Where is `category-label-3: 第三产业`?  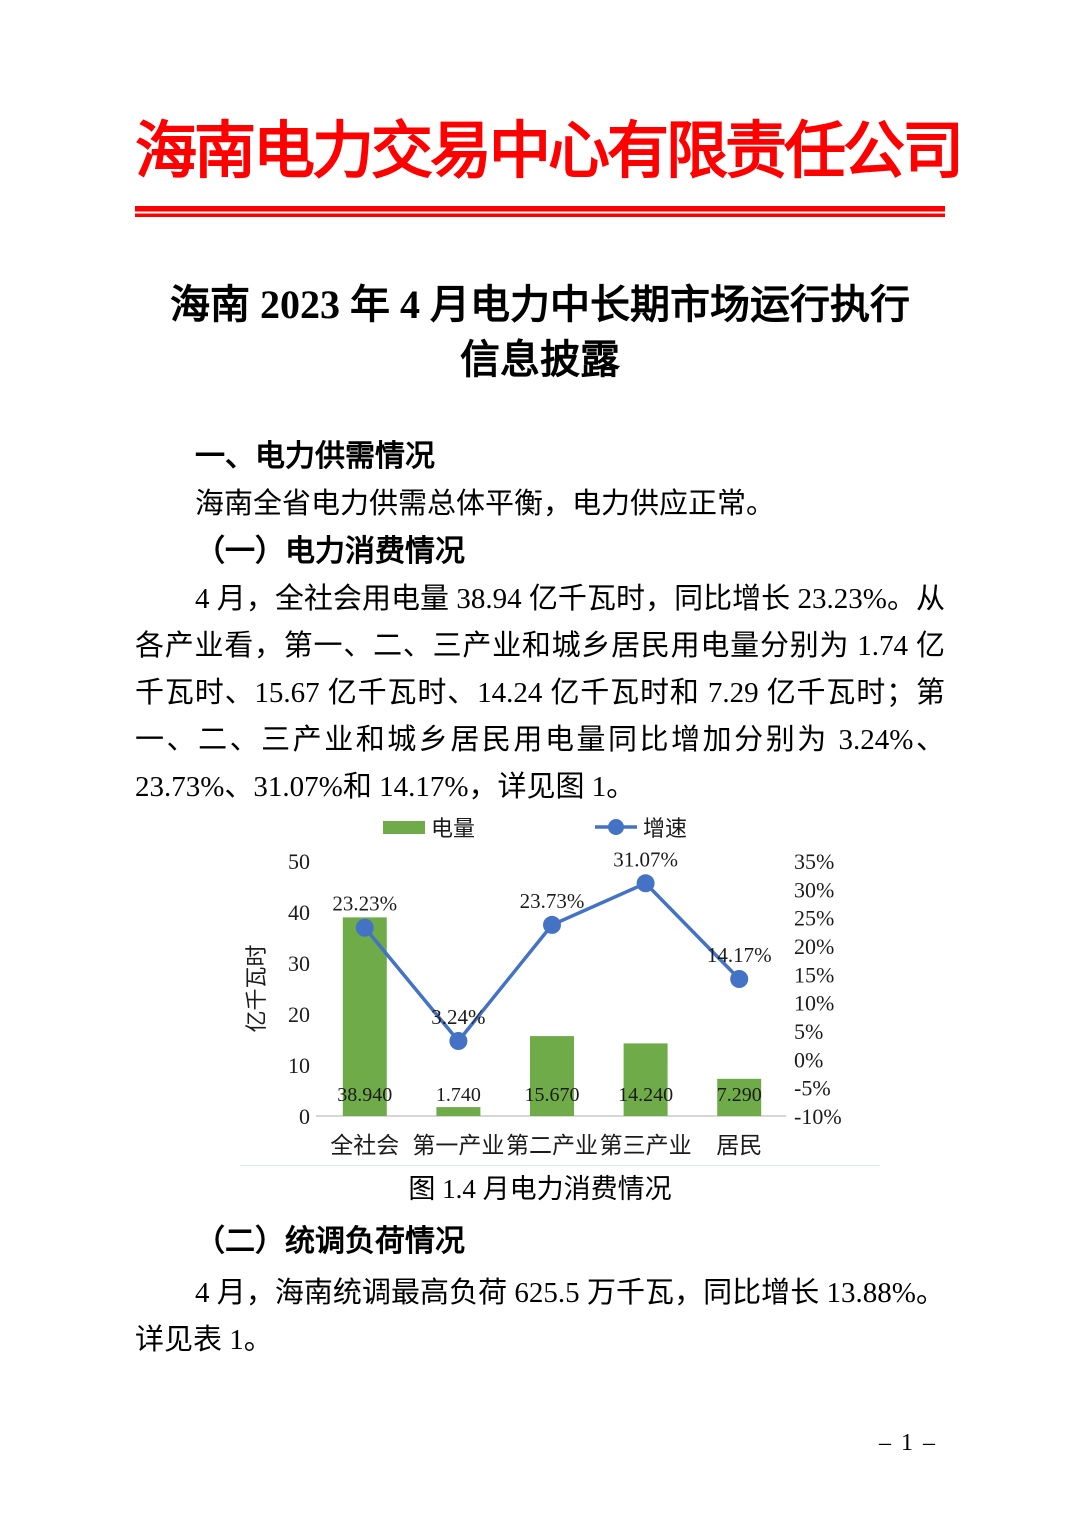
category-label-3: 第三产业 is located at coordinates (646, 1145).